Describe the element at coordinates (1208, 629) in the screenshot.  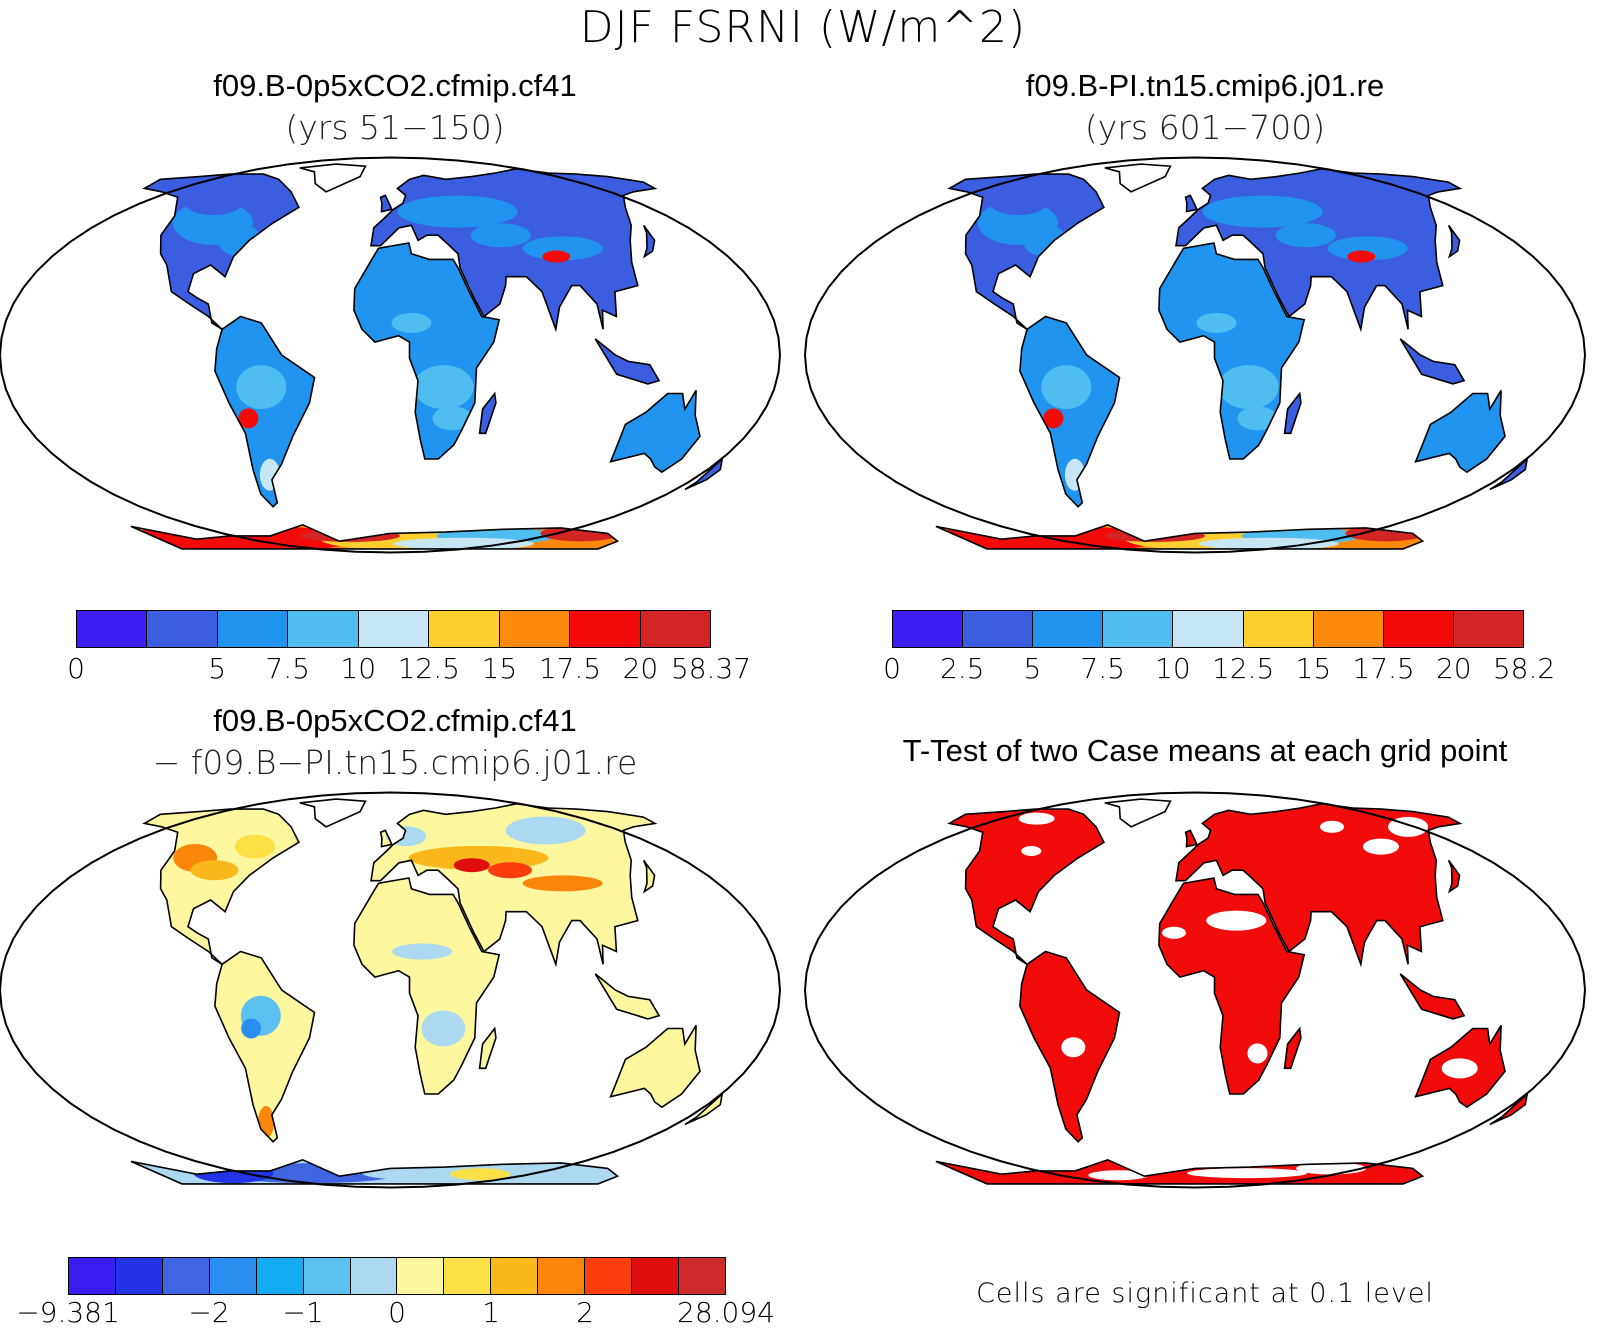
I see `panel-2-colorbar` at that location.